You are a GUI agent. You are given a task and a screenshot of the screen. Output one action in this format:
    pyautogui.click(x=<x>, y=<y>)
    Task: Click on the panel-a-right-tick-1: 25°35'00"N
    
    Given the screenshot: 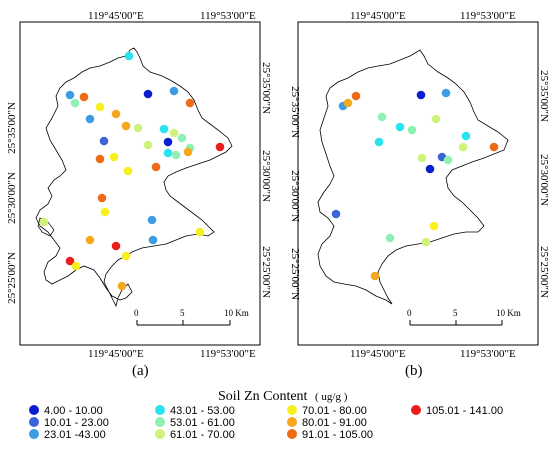 What is the action you would take?
    pyautogui.click(x=266, y=88)
    